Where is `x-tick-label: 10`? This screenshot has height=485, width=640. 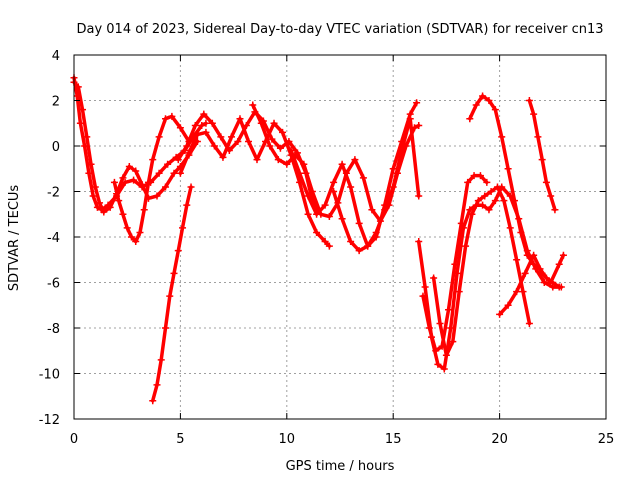 x-tick-label: 10 is located at coordinates (287, 439).